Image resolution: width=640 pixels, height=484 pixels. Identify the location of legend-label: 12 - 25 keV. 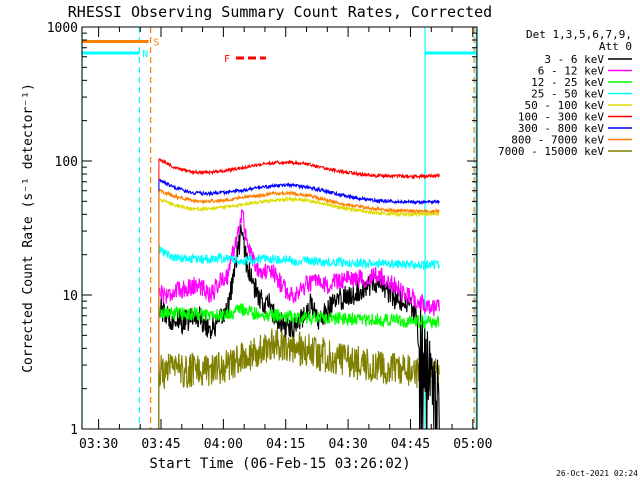
(567, 82).